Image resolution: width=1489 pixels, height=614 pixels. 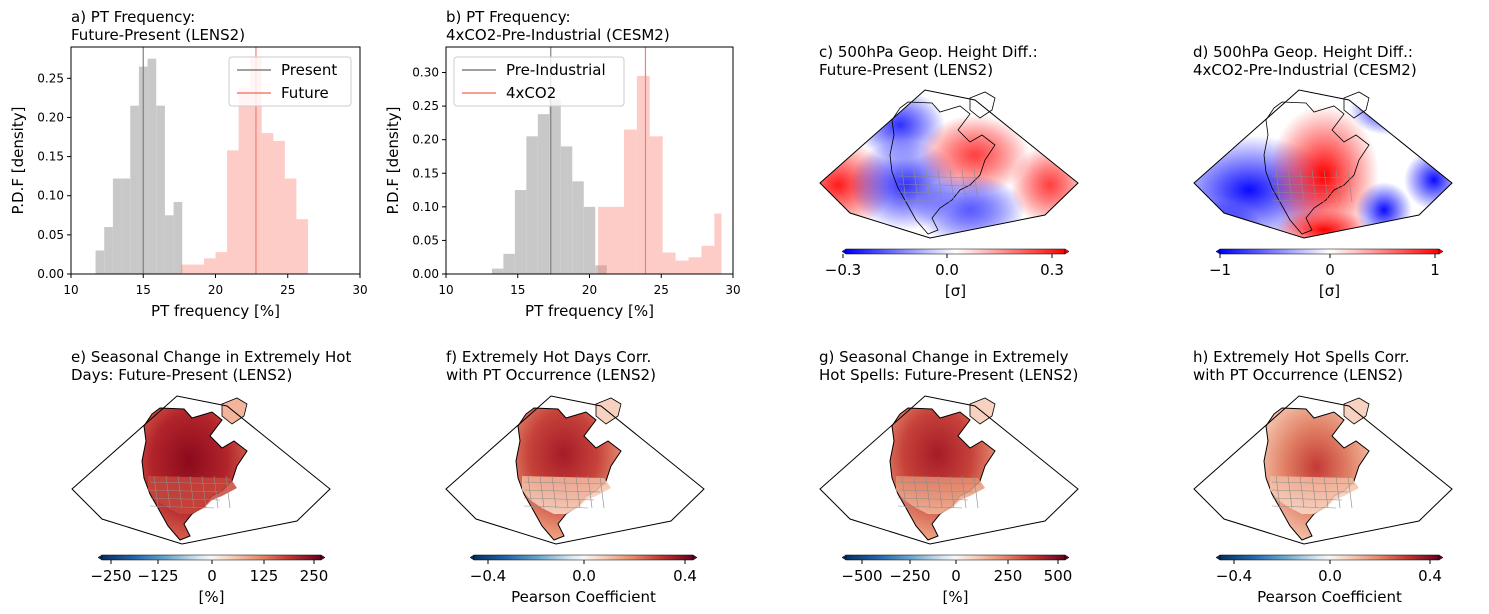 What do you see at coordinates (1430, 576) in the screenshot?
I see `colorbar-tick-label: 0.4` at bounding box center [1430, 576].